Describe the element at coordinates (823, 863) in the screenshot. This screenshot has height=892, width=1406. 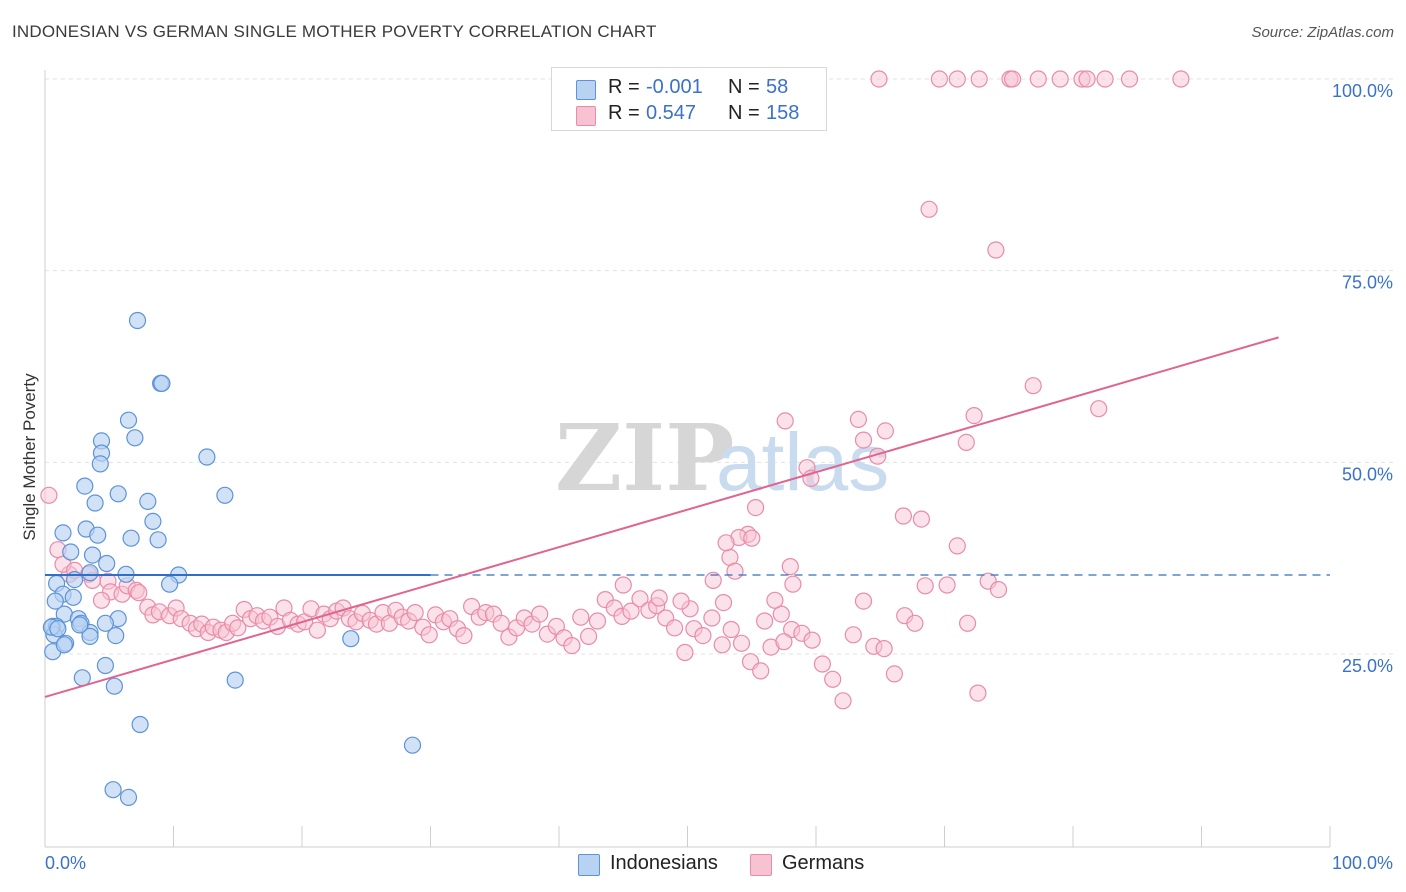
I see `legend-label: Germans` at that location.